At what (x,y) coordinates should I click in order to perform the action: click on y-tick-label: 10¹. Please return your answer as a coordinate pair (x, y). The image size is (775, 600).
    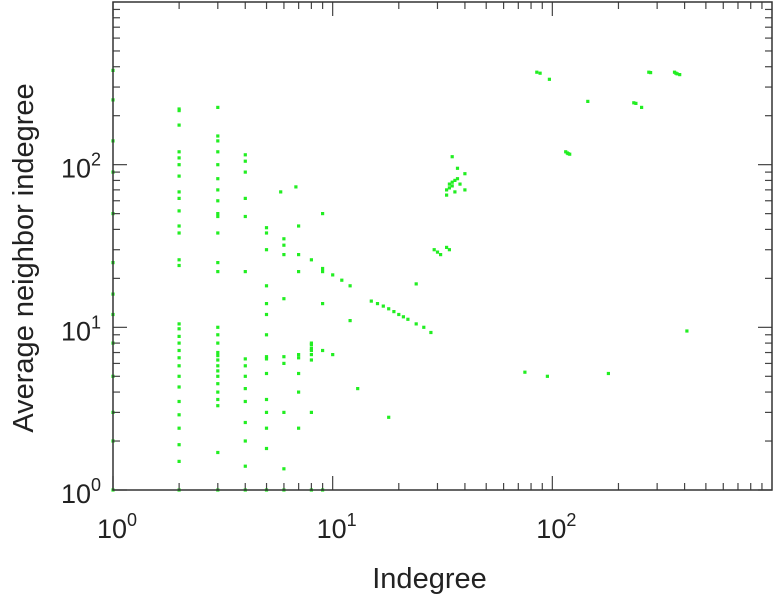
    Looking at the image, I should click on (81, 329).